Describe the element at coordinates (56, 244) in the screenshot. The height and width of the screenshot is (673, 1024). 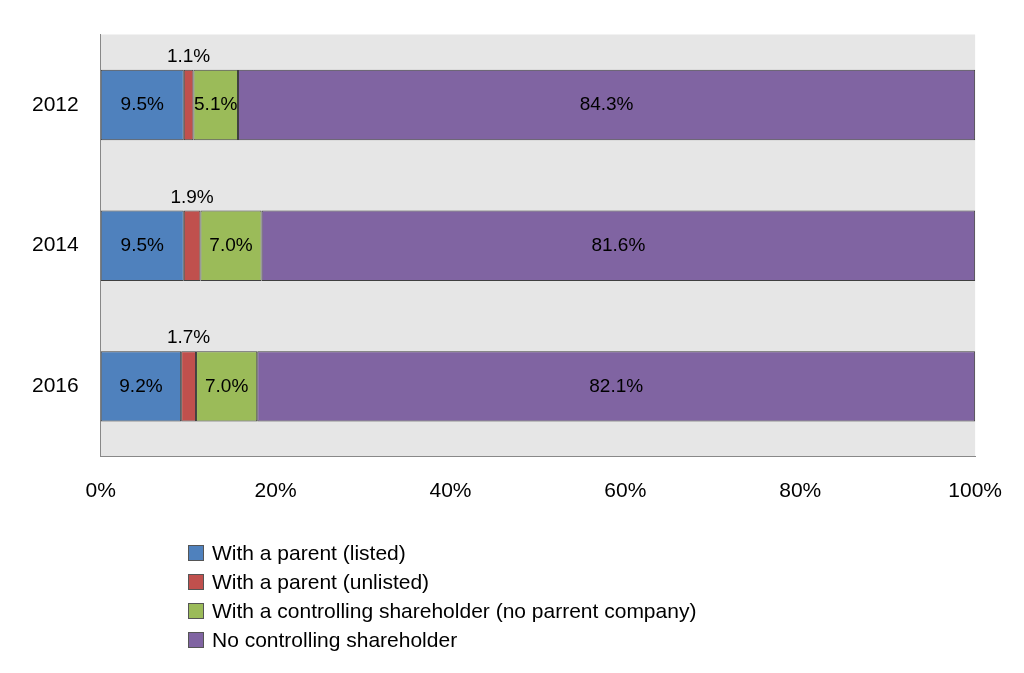
I see `y-tick-label: 2014` at that location.